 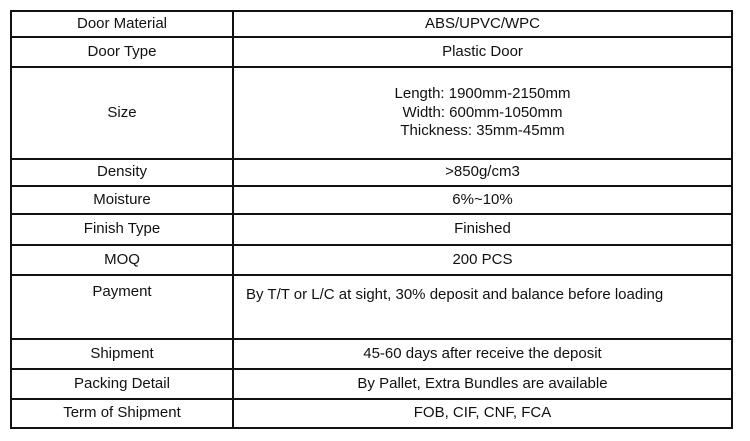 I want to click on size-line-width: Width: 600mm-1050mm, so click(x=482, y=112).